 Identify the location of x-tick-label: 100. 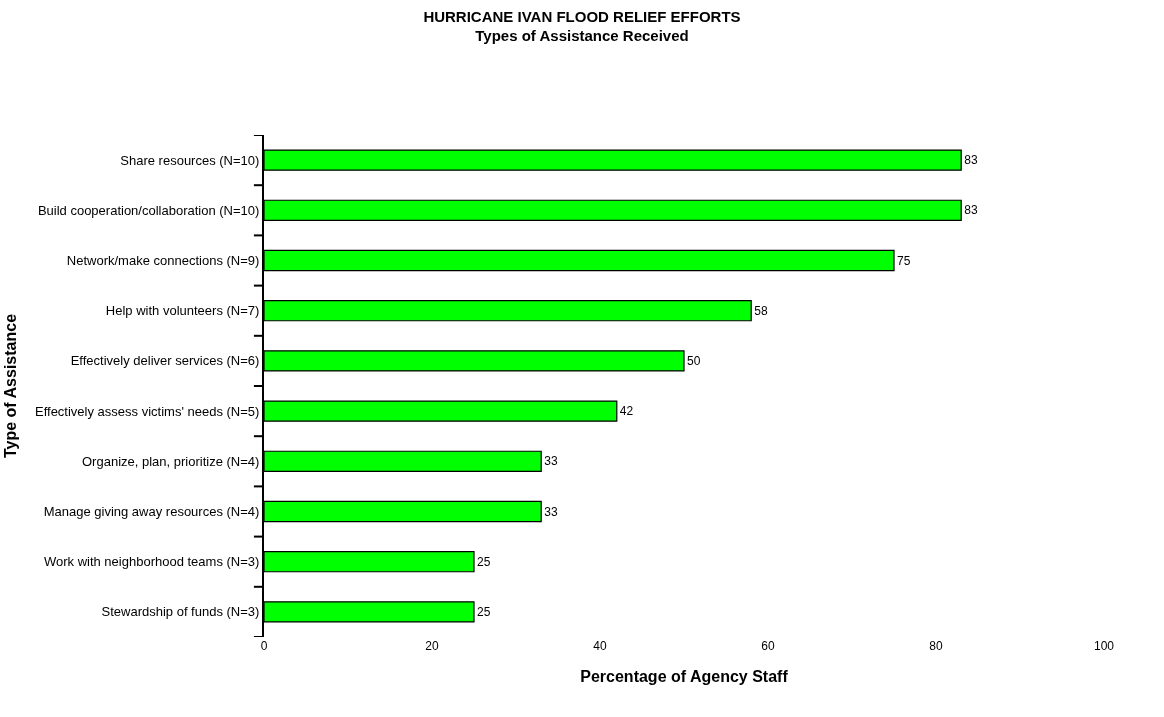
(1104, 646).